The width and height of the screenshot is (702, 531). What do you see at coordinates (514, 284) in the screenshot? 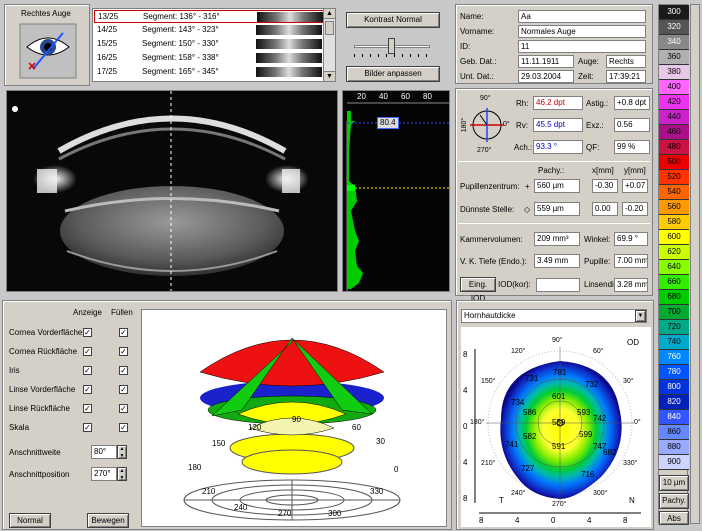
I see `iod-kor-label: IOD(kor):` at bounding box center [514, 284].